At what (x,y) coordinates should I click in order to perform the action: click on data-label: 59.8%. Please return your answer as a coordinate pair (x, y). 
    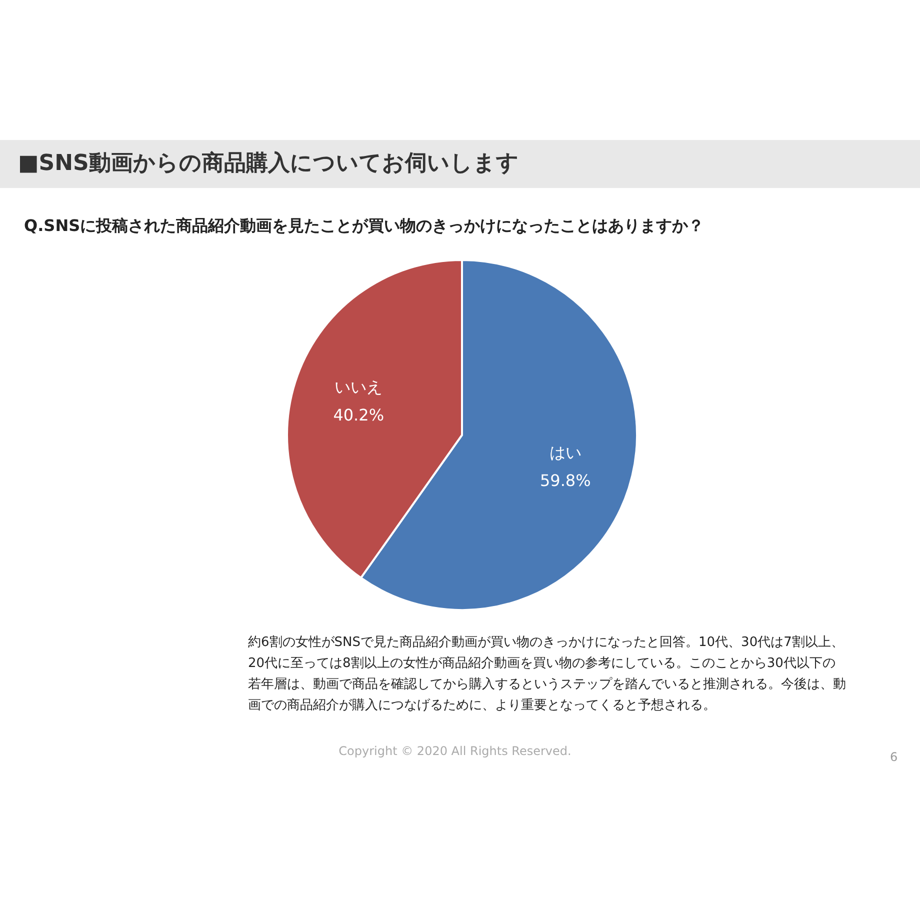
    Looking at the image, I should click on (565, 480).